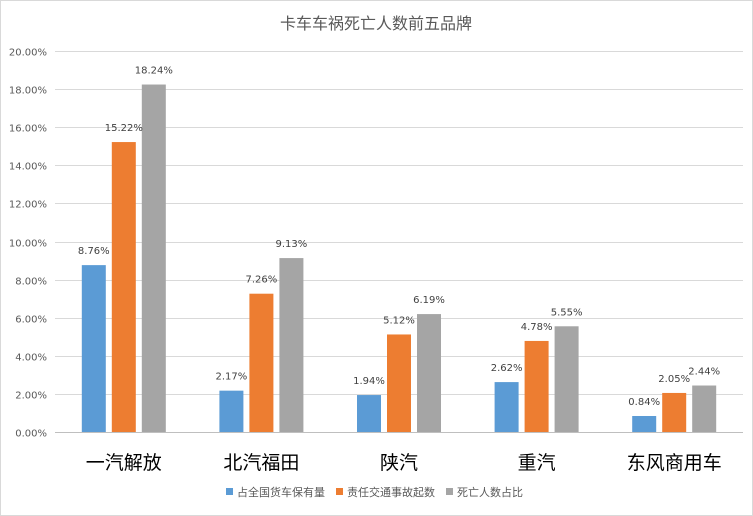  Describe the element at coordinates (28, 53) in the screenshot. I see `y-tick-label: 20.00%` at that location.